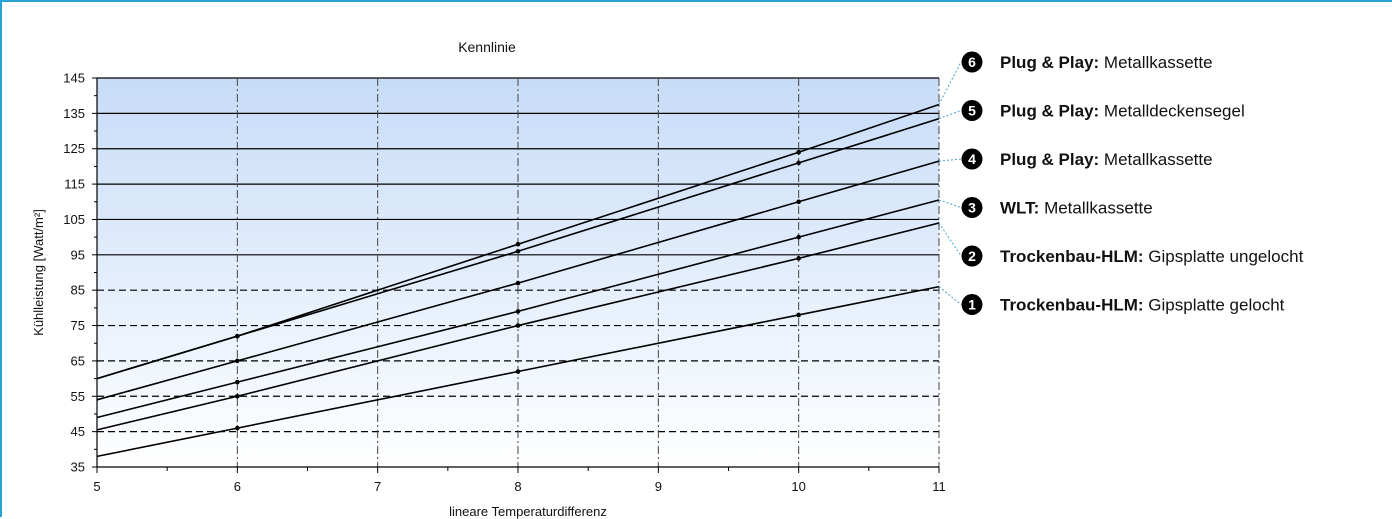 Image resolution: width=1392 pixels, height=519 pixels. What do you see at coordinates (939, 486) in the screenshot?
I see `x-tick-label: 11` at bounding box center [939, 486].